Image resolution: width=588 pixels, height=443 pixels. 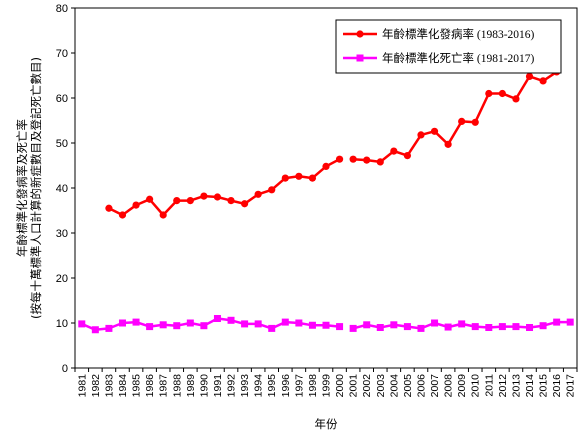 What do you see at coordinates (381, 386) in the screenshot?
I see `x-tick-label: 2003` at bounding box center [381, 386].